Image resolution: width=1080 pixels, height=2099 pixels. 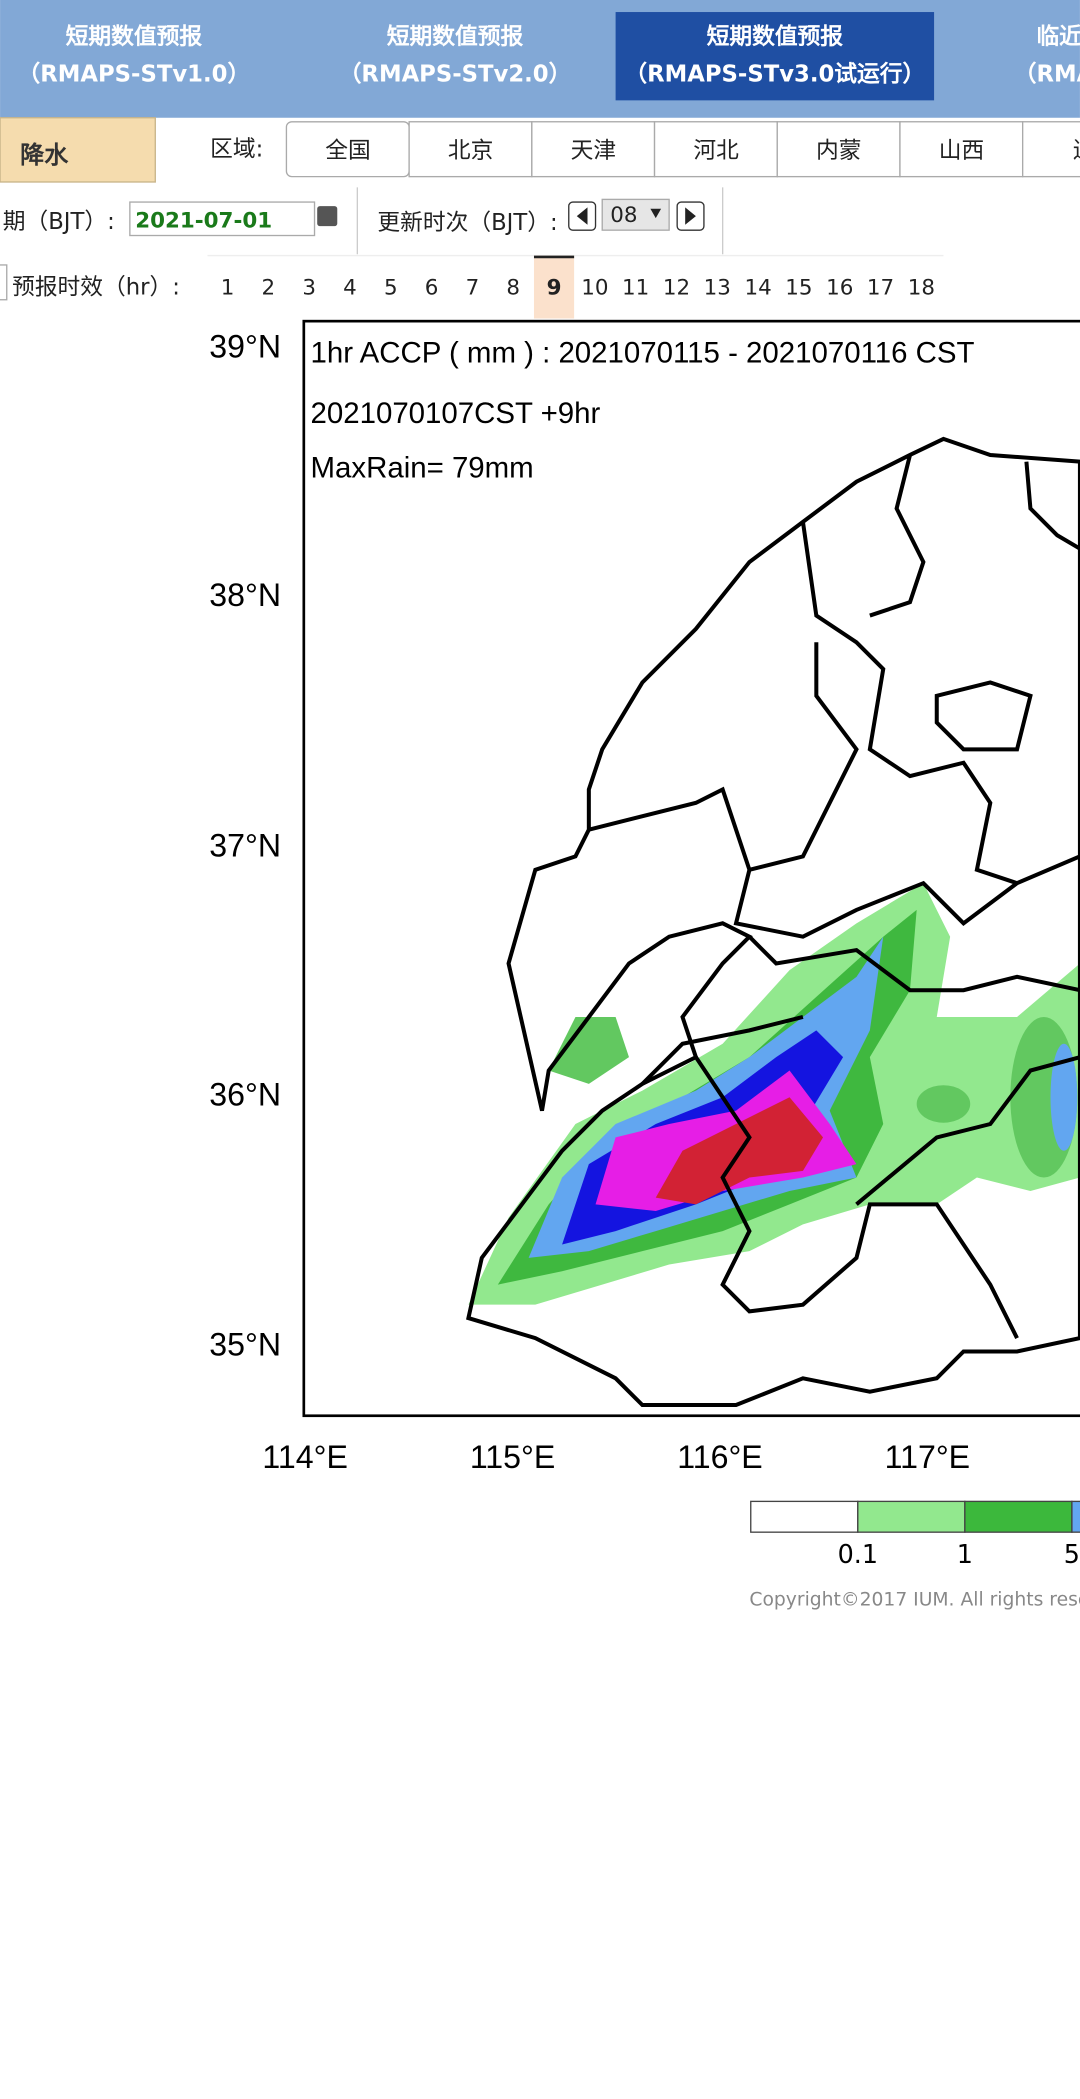 I want to click on lon-label: 115°E, so click(x=512, y=1457).